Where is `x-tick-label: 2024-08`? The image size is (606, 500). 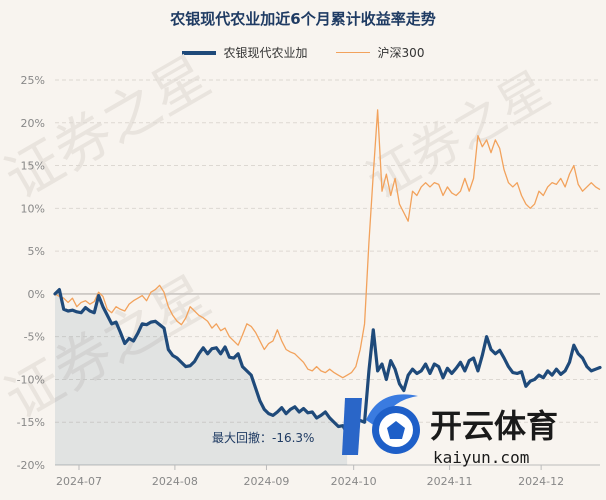 x-tick-label: 2024-08 is located at coordinates (175, 481).